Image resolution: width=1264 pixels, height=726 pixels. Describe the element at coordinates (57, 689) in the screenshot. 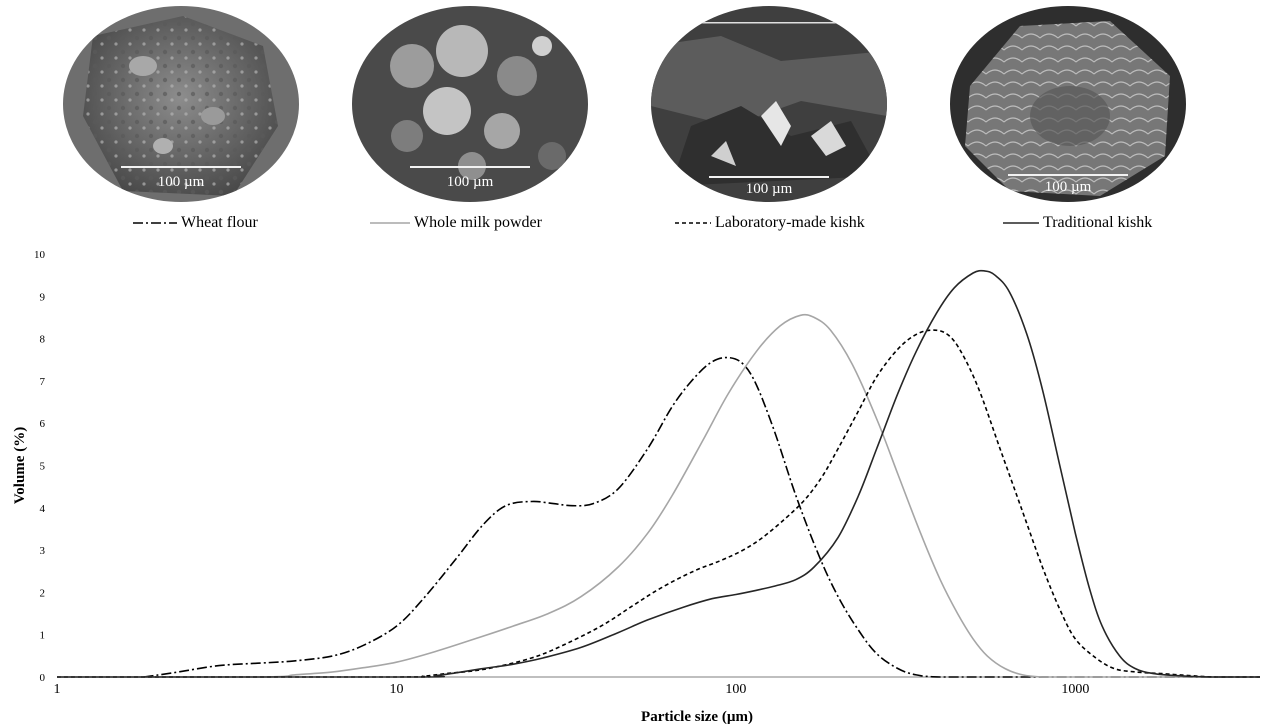

I see `x-tick-label: 1` at that location.